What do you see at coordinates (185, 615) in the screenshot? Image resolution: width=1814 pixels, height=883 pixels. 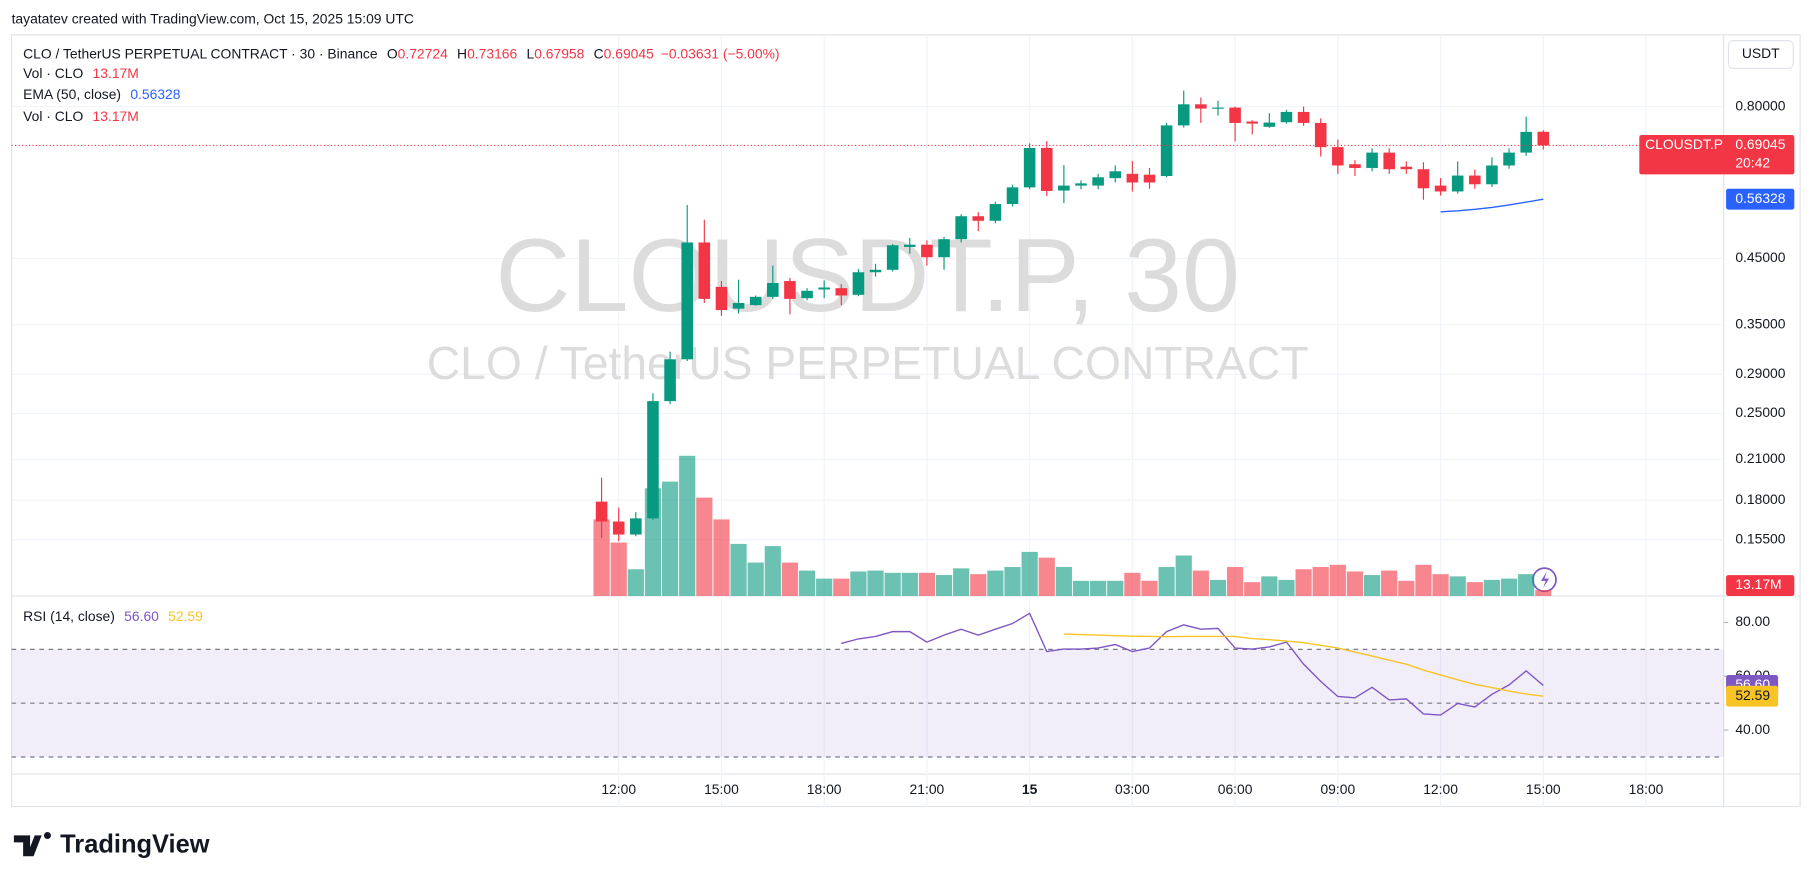 I see `legend-part: 52.59` at bounding box center [185, 615].